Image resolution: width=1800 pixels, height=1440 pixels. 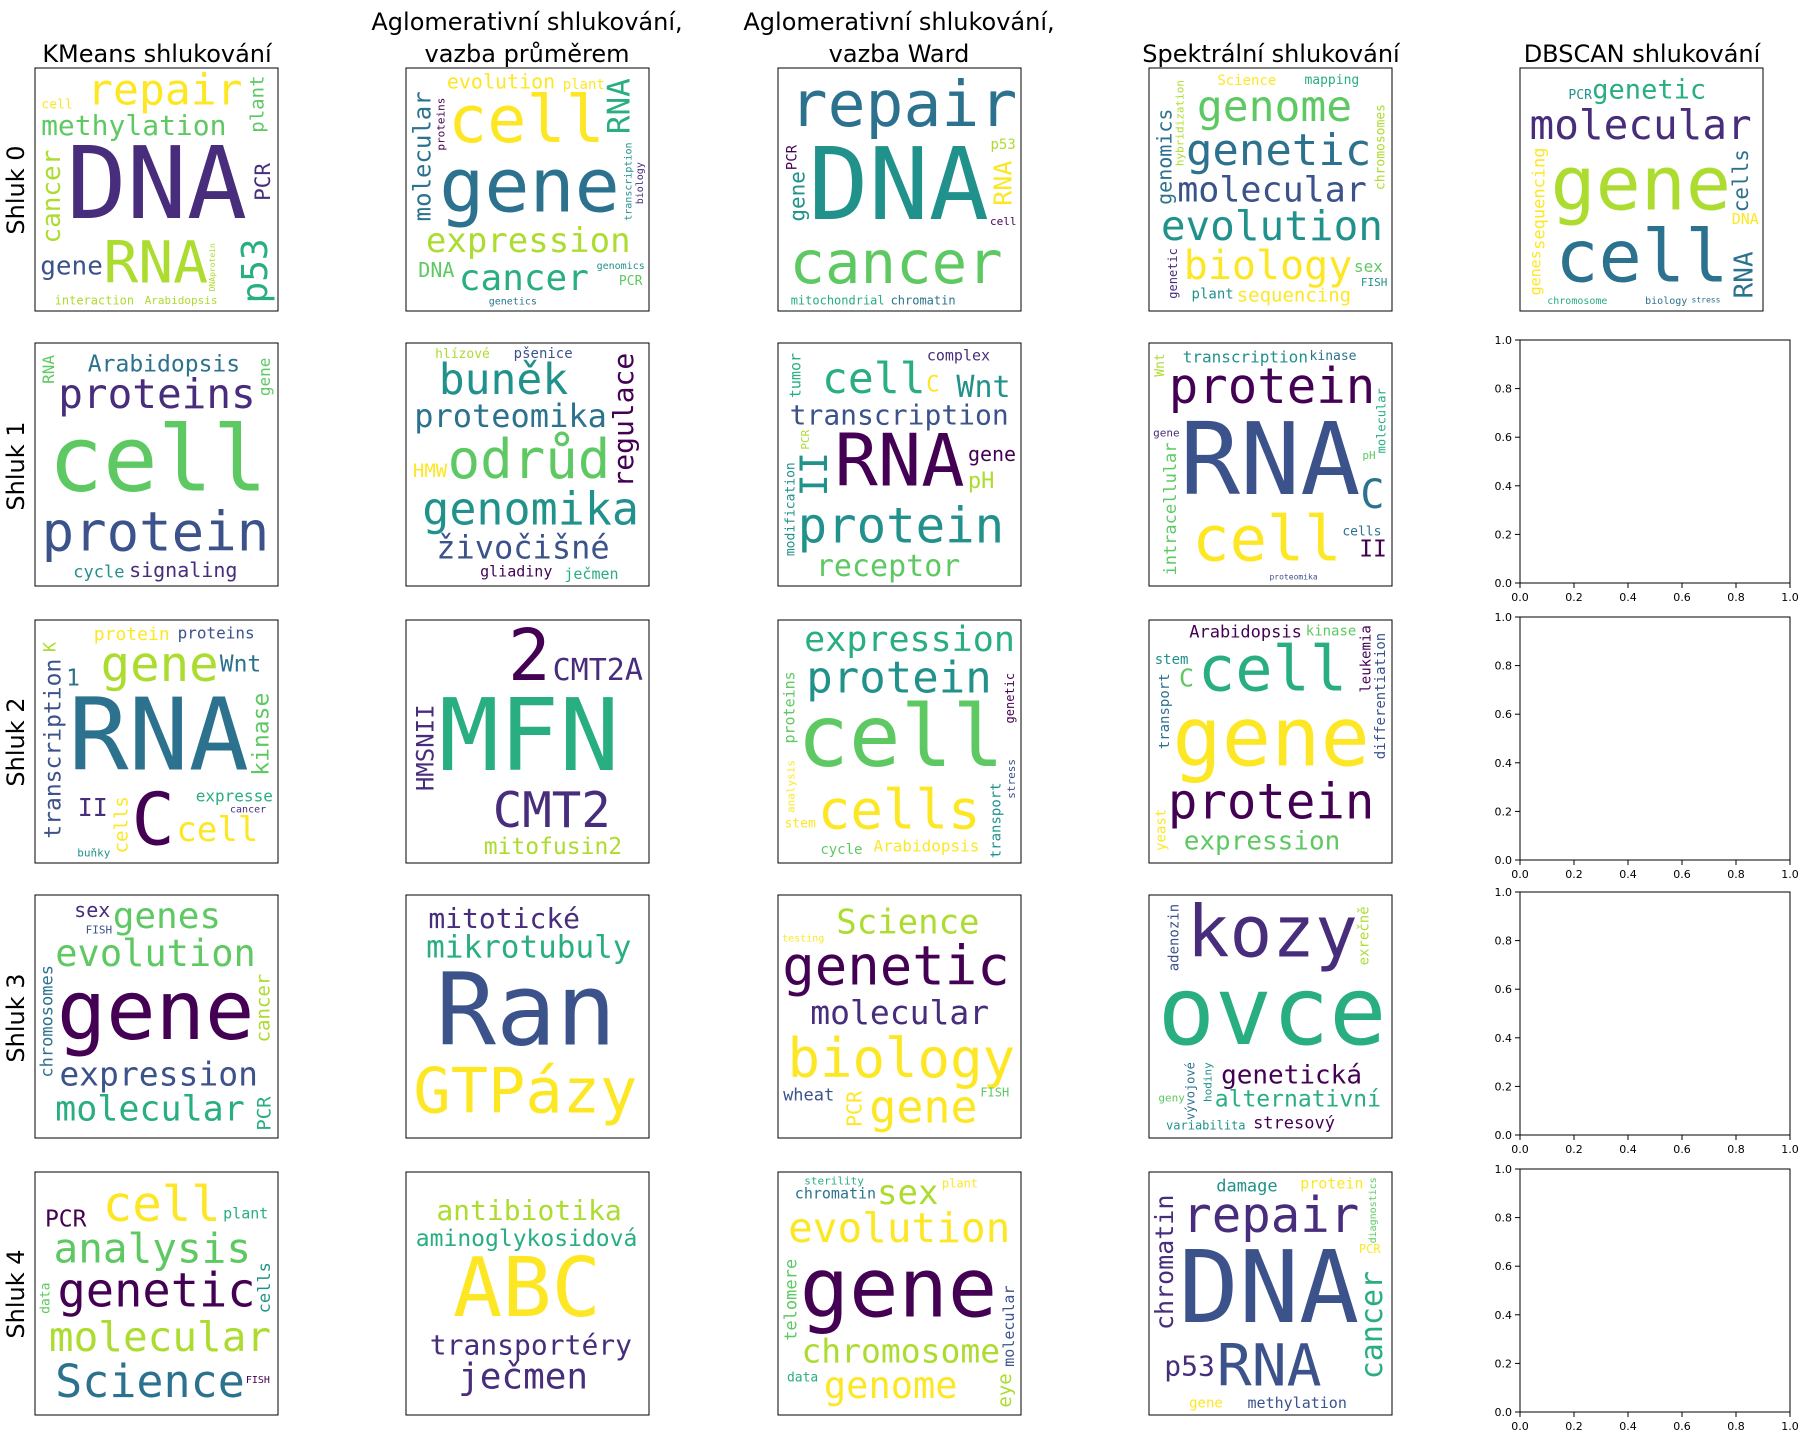 I want to click on cloud-word: biology, so click(x=1268, y=266).